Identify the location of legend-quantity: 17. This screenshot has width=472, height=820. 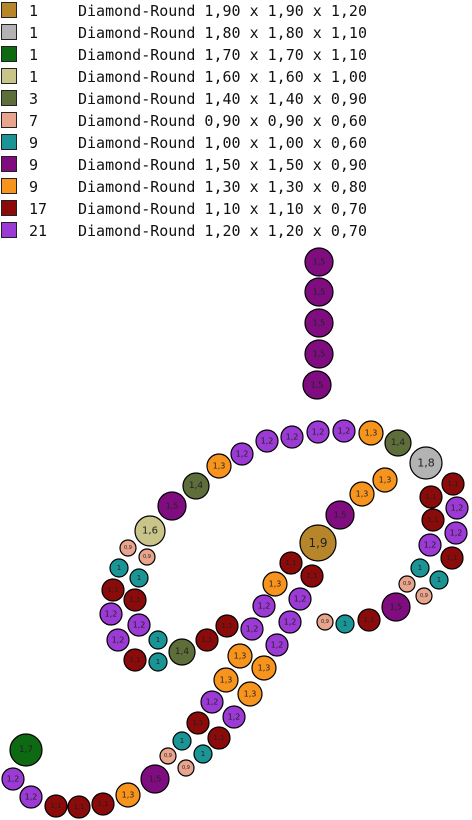
(38, 209).